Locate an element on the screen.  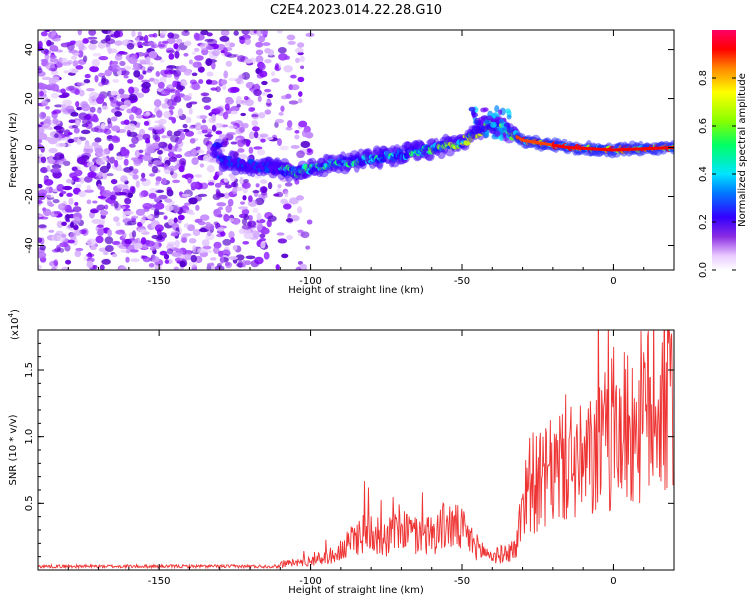
spectrogram-y-tick-label: 20 is located at coordinates (29, 98).